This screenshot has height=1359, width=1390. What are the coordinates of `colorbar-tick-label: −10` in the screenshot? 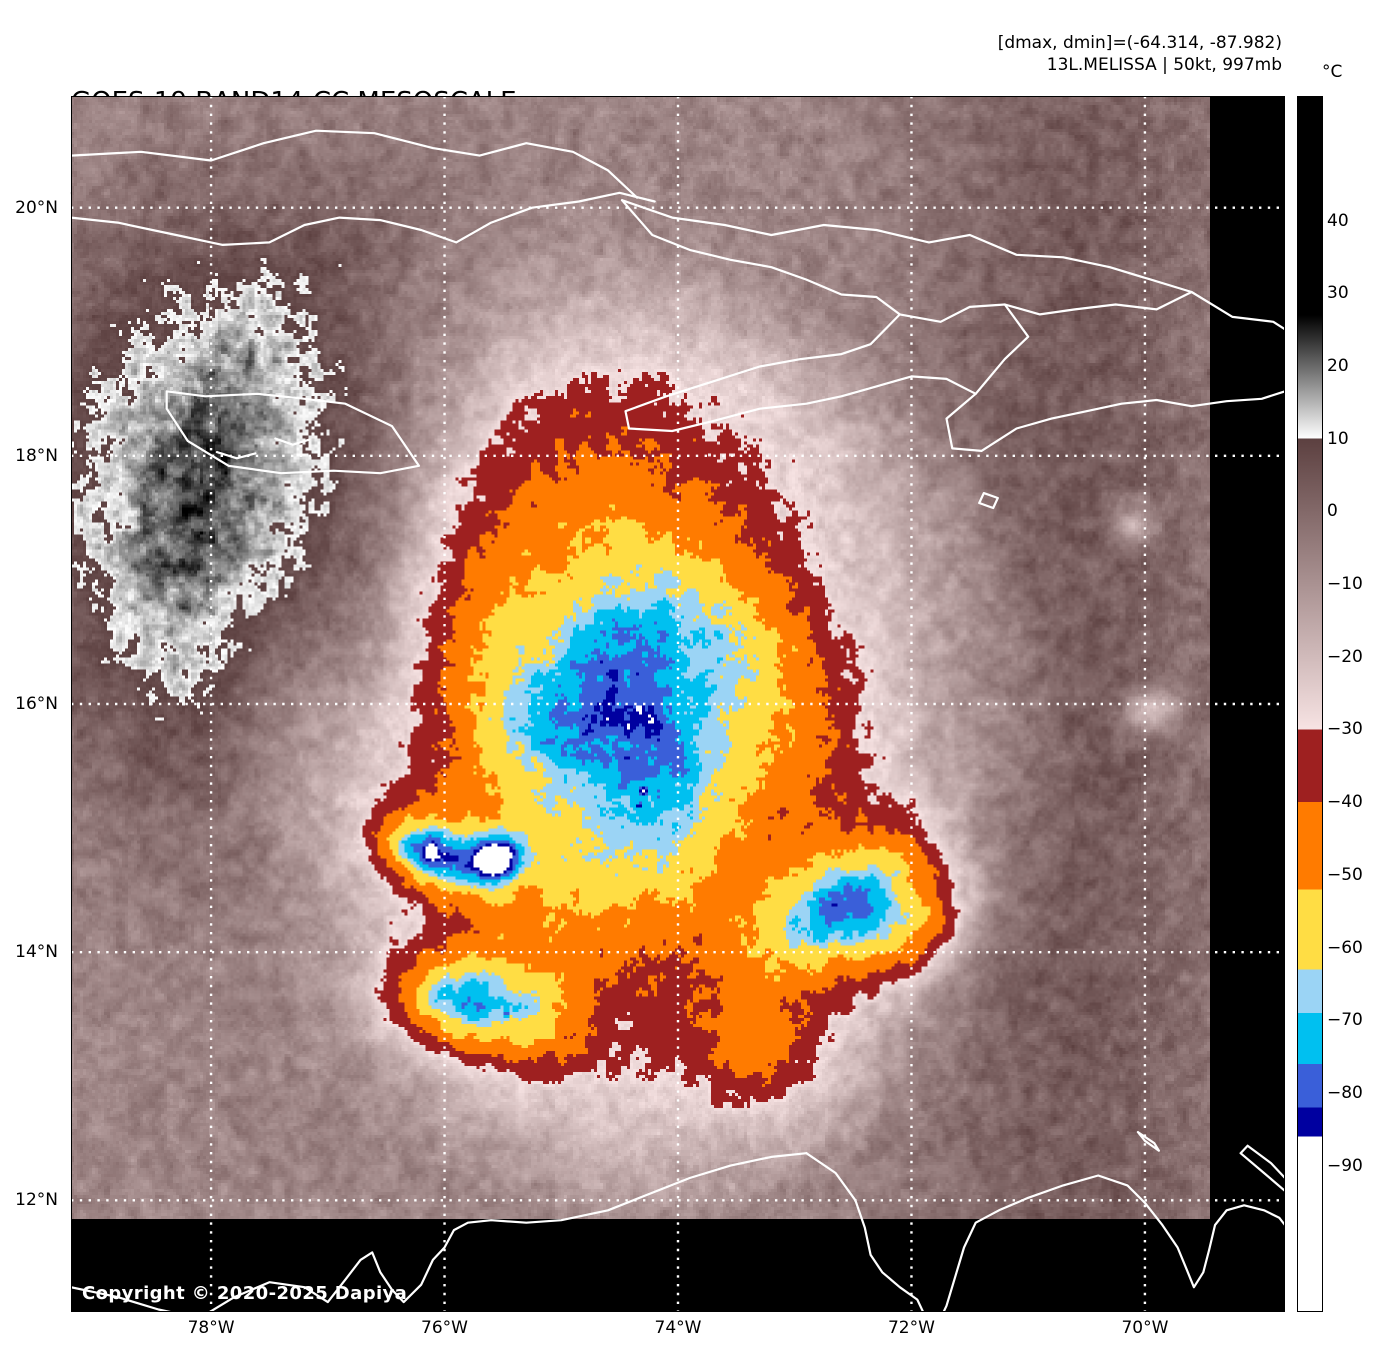 It's located at (1345, 584).